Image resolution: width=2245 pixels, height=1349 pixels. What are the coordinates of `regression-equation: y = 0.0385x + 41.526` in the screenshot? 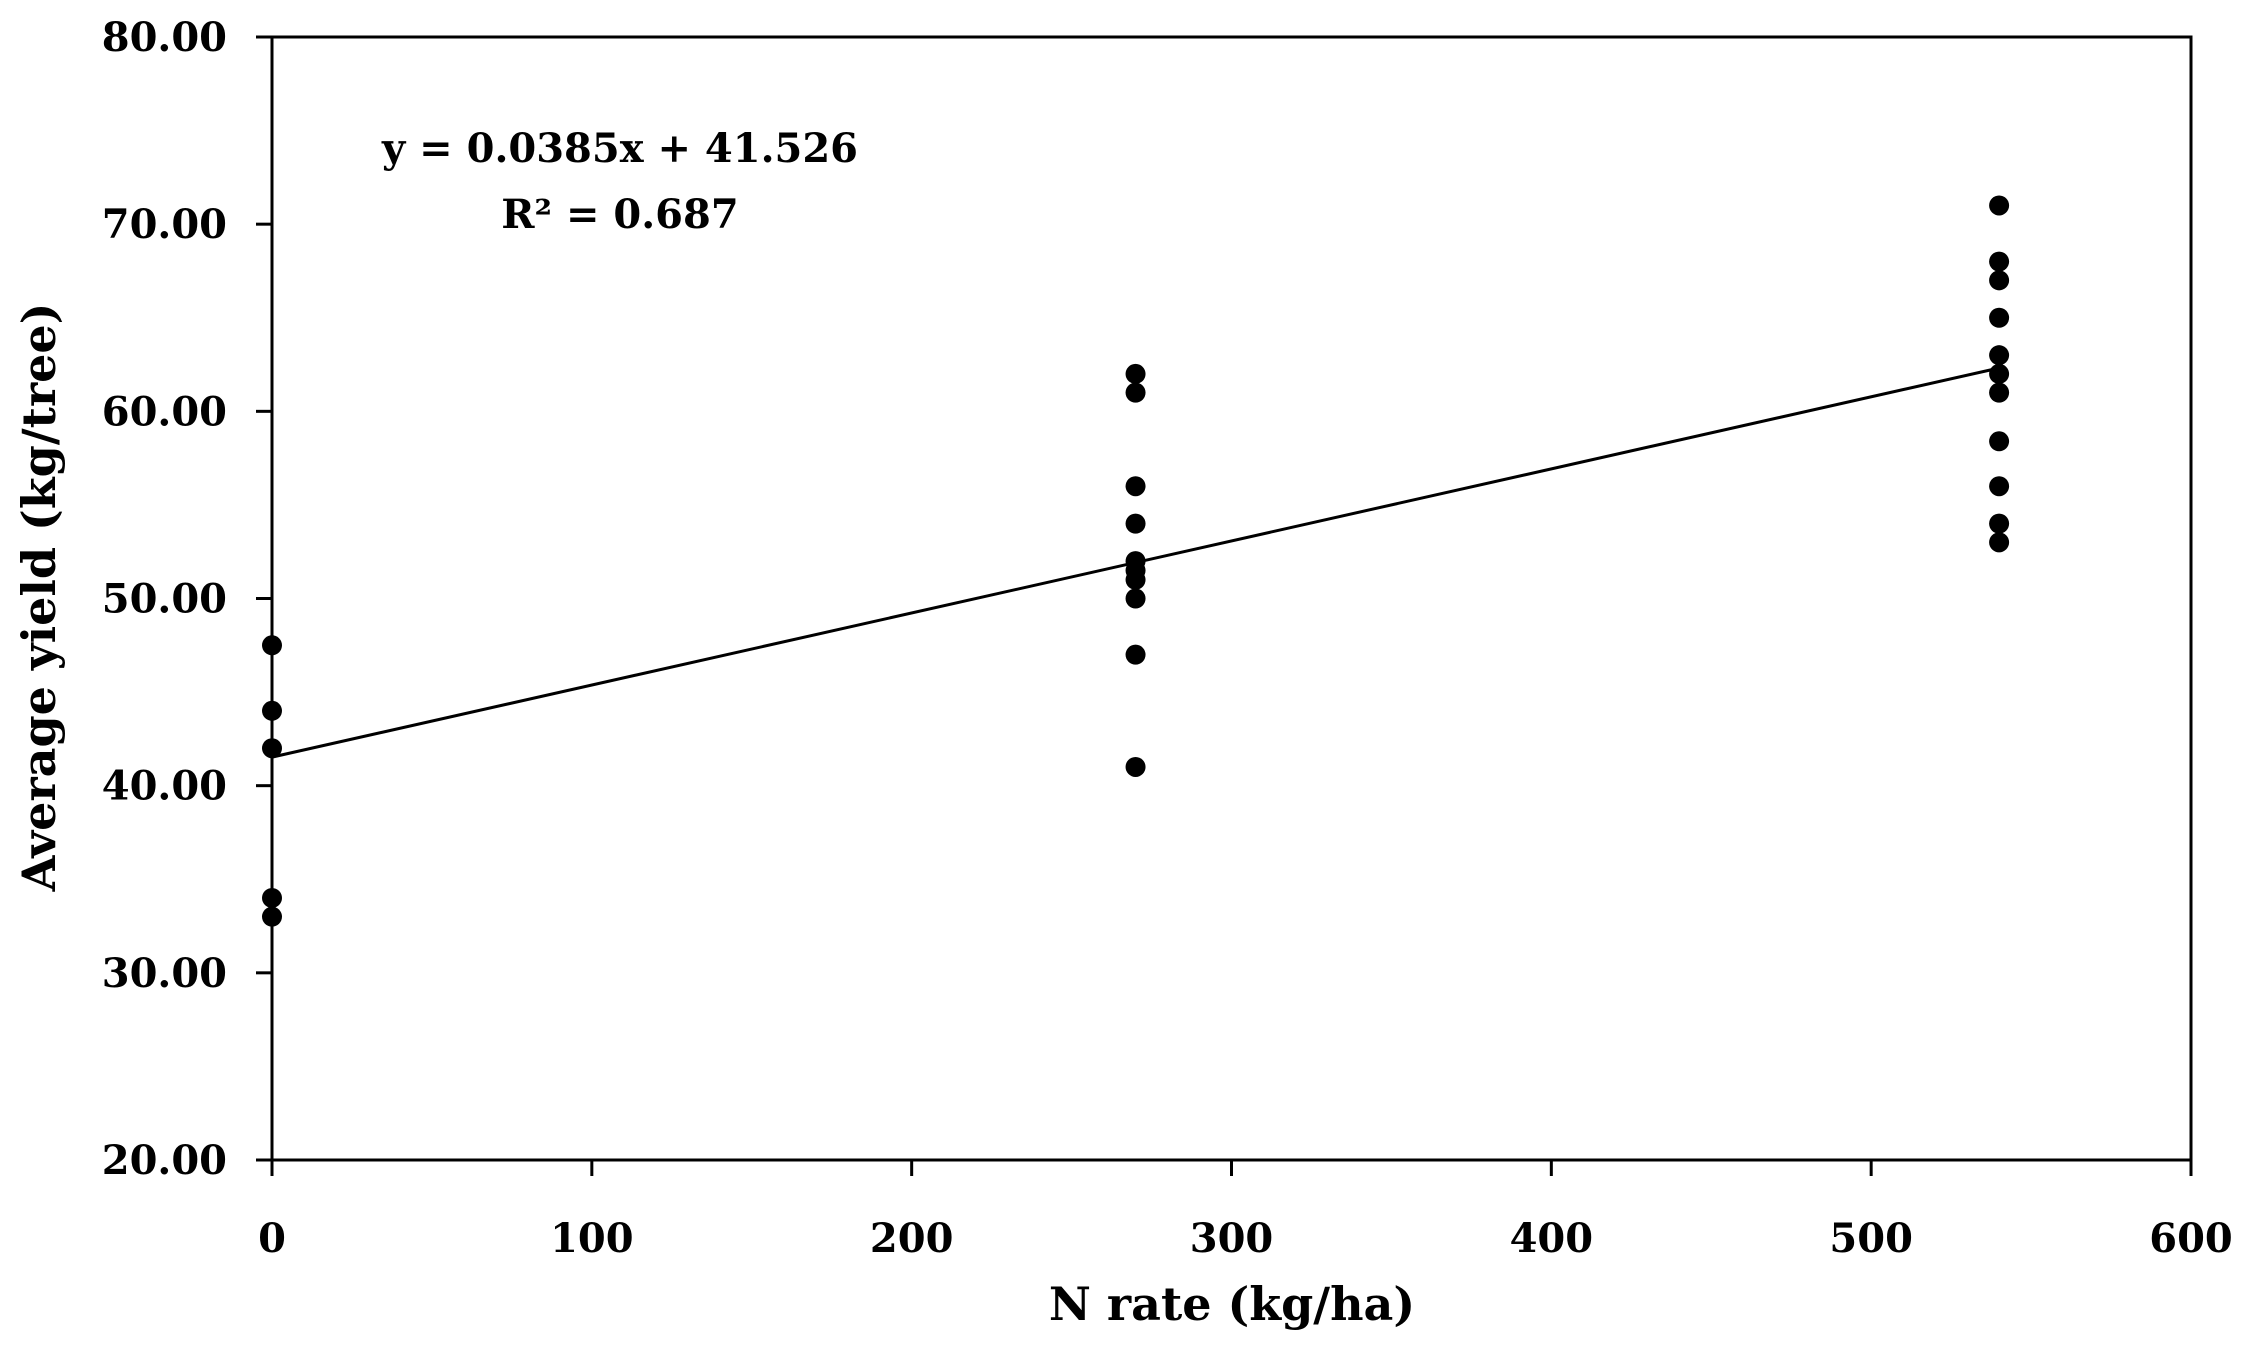 It's located at (619, 148).